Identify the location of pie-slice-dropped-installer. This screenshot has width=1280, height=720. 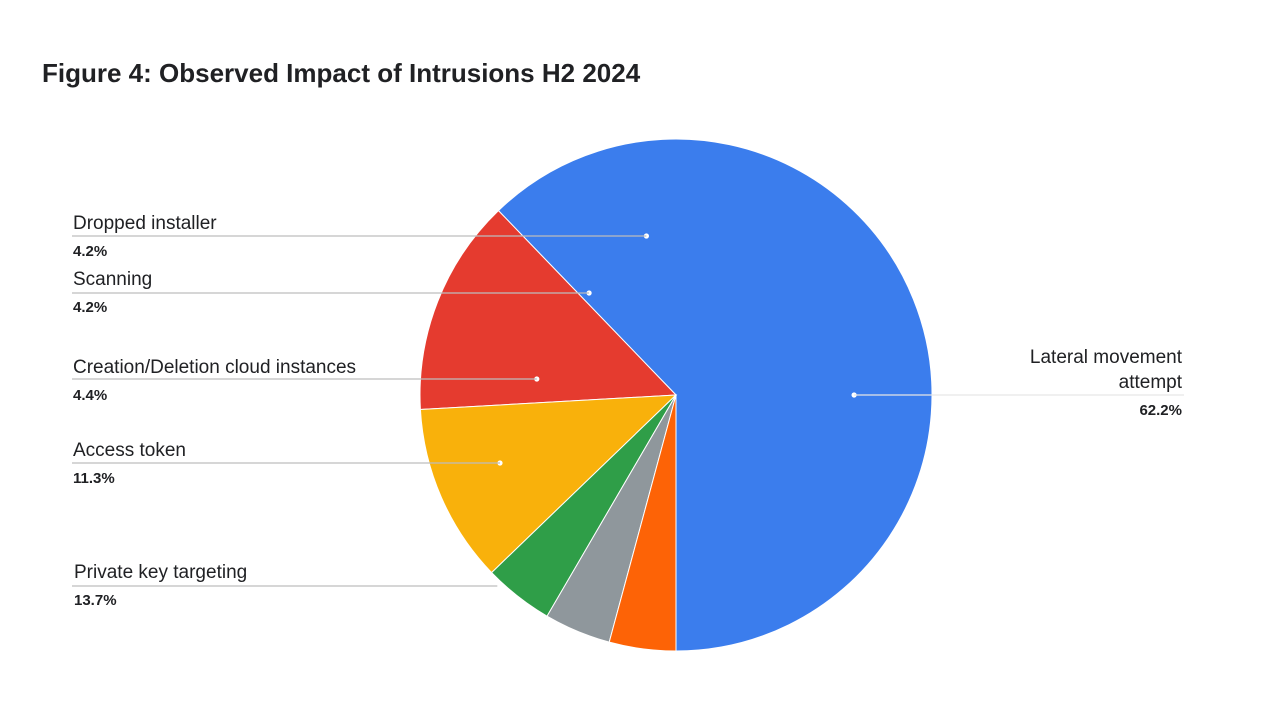
(642, 523).